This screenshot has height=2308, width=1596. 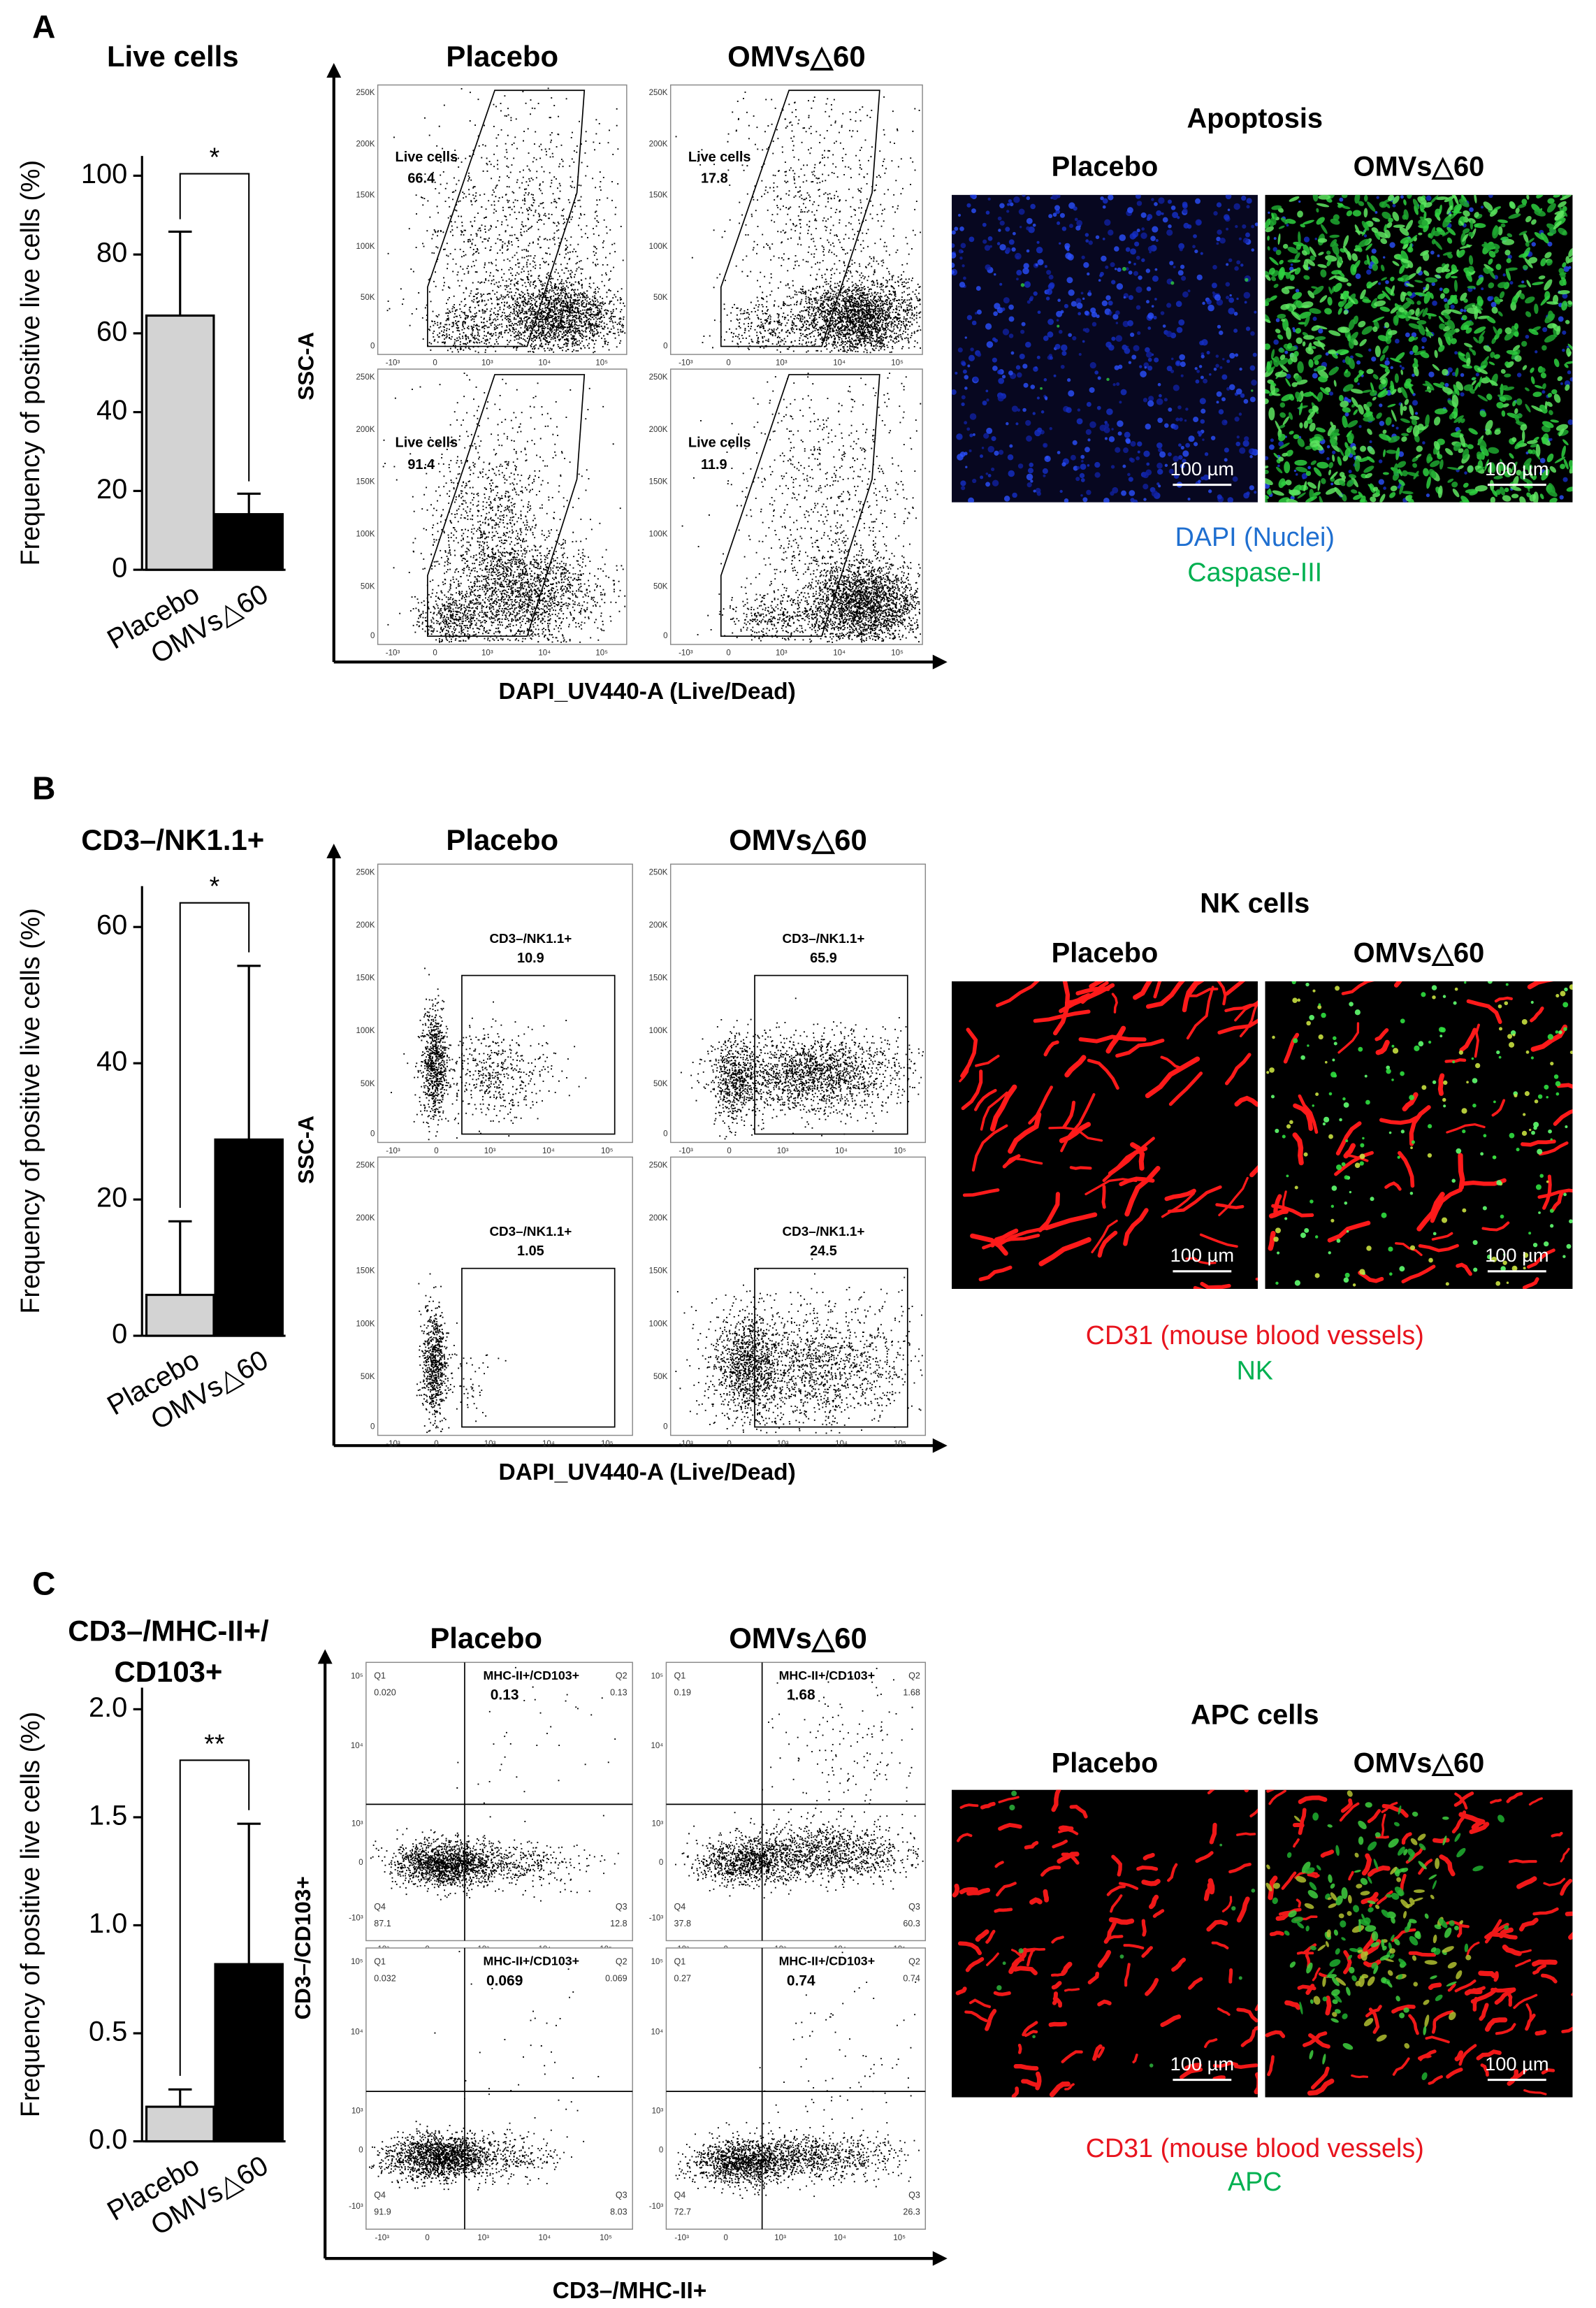 I want to click on panel-letter: A, so click(x=43, y=26).